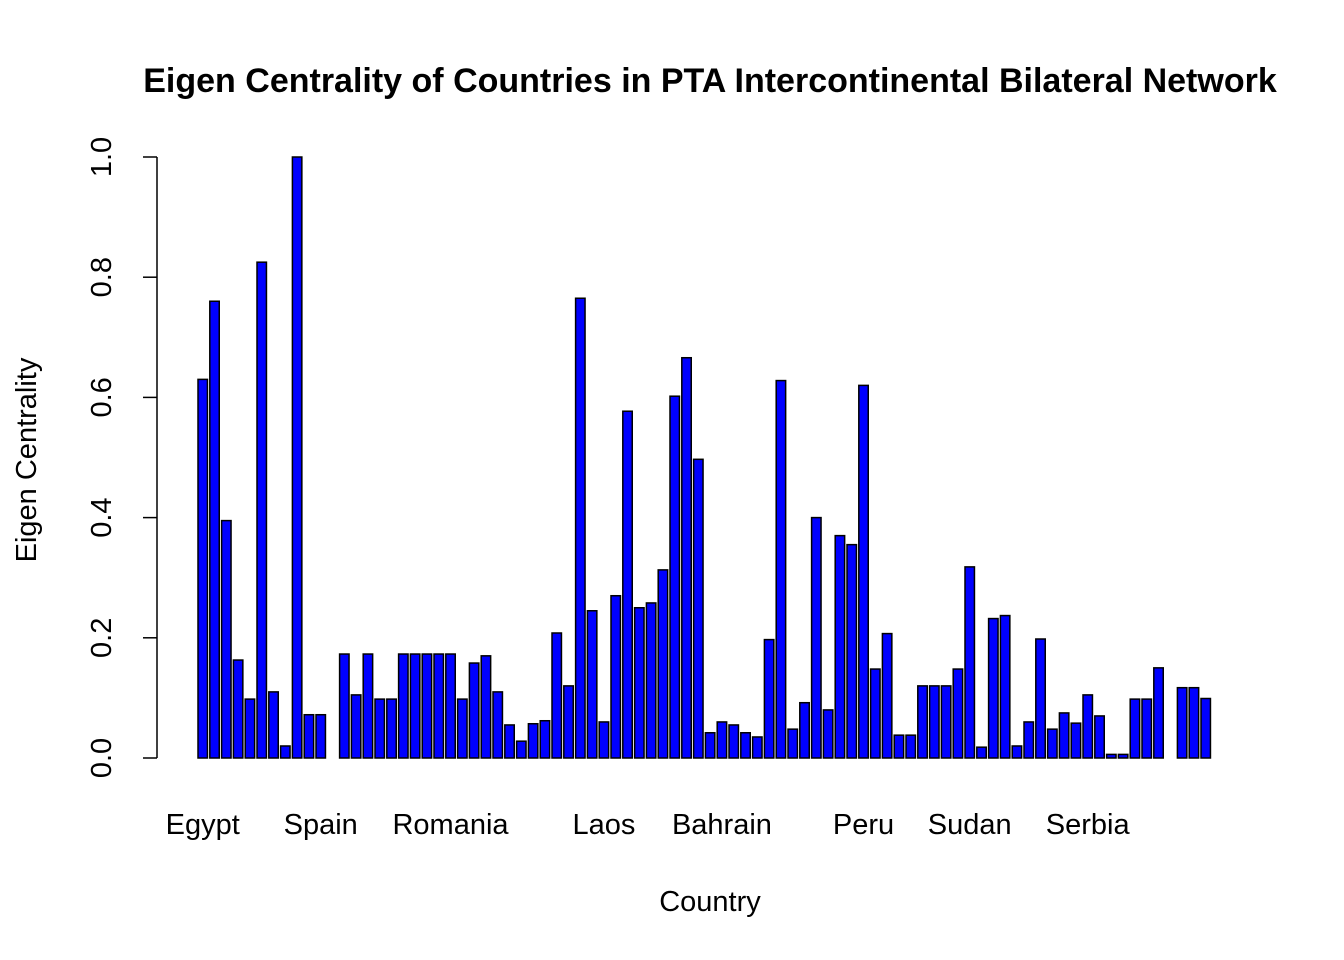 The height and width of the screenshot is (960, 1344). I want to click on y-axis: 0.0 0.2 0.4 0.6 0.8 1.0, so click(122, 457).